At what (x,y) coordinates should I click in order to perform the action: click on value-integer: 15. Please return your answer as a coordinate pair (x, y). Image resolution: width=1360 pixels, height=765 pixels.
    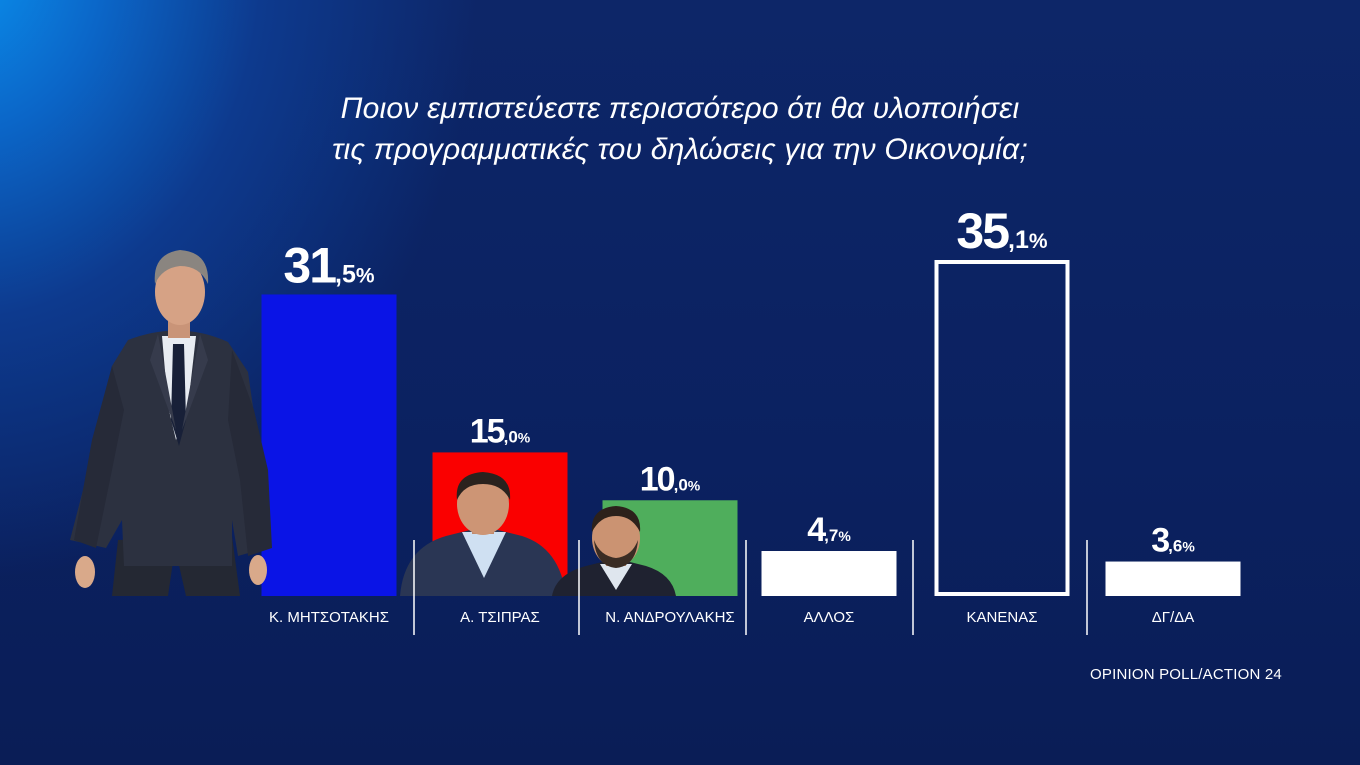
    Looking at the image, I should click on (487, 431).